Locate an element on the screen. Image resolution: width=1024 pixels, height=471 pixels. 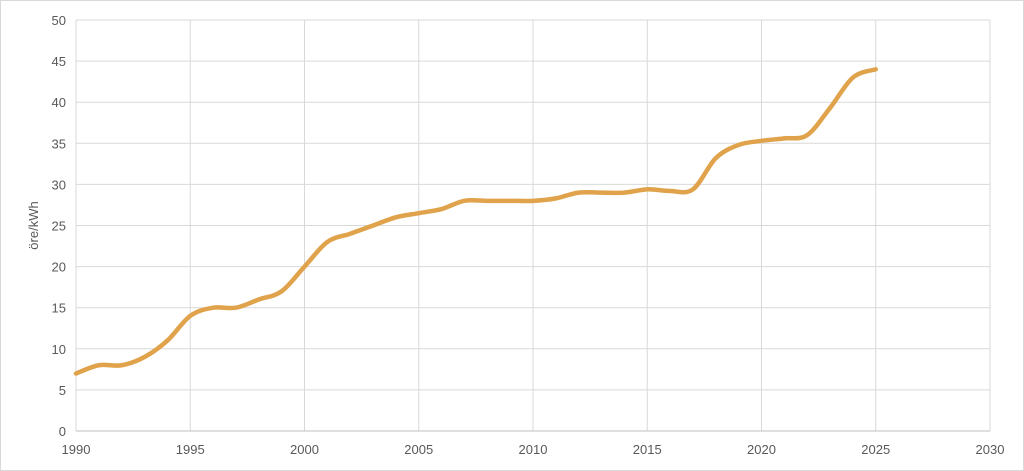
x-tick-label: 2005 is located at coordinates (418, 449).